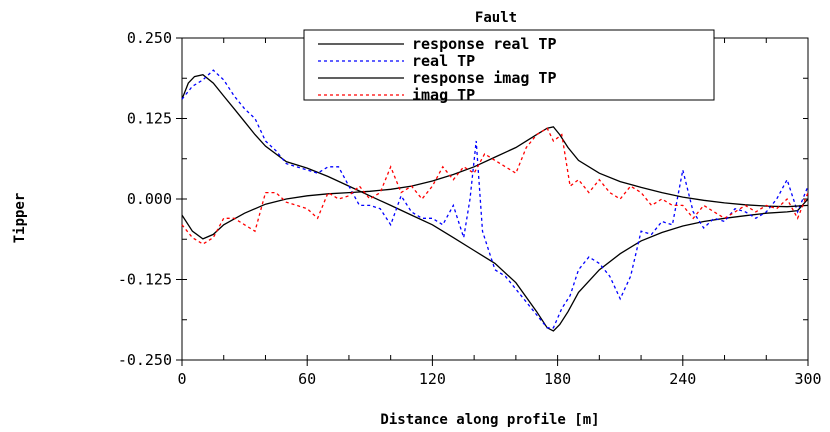  Describe the element at coordinates (149, 199) in the screenshot. I see `y-tick-label: 0.000` at that location.